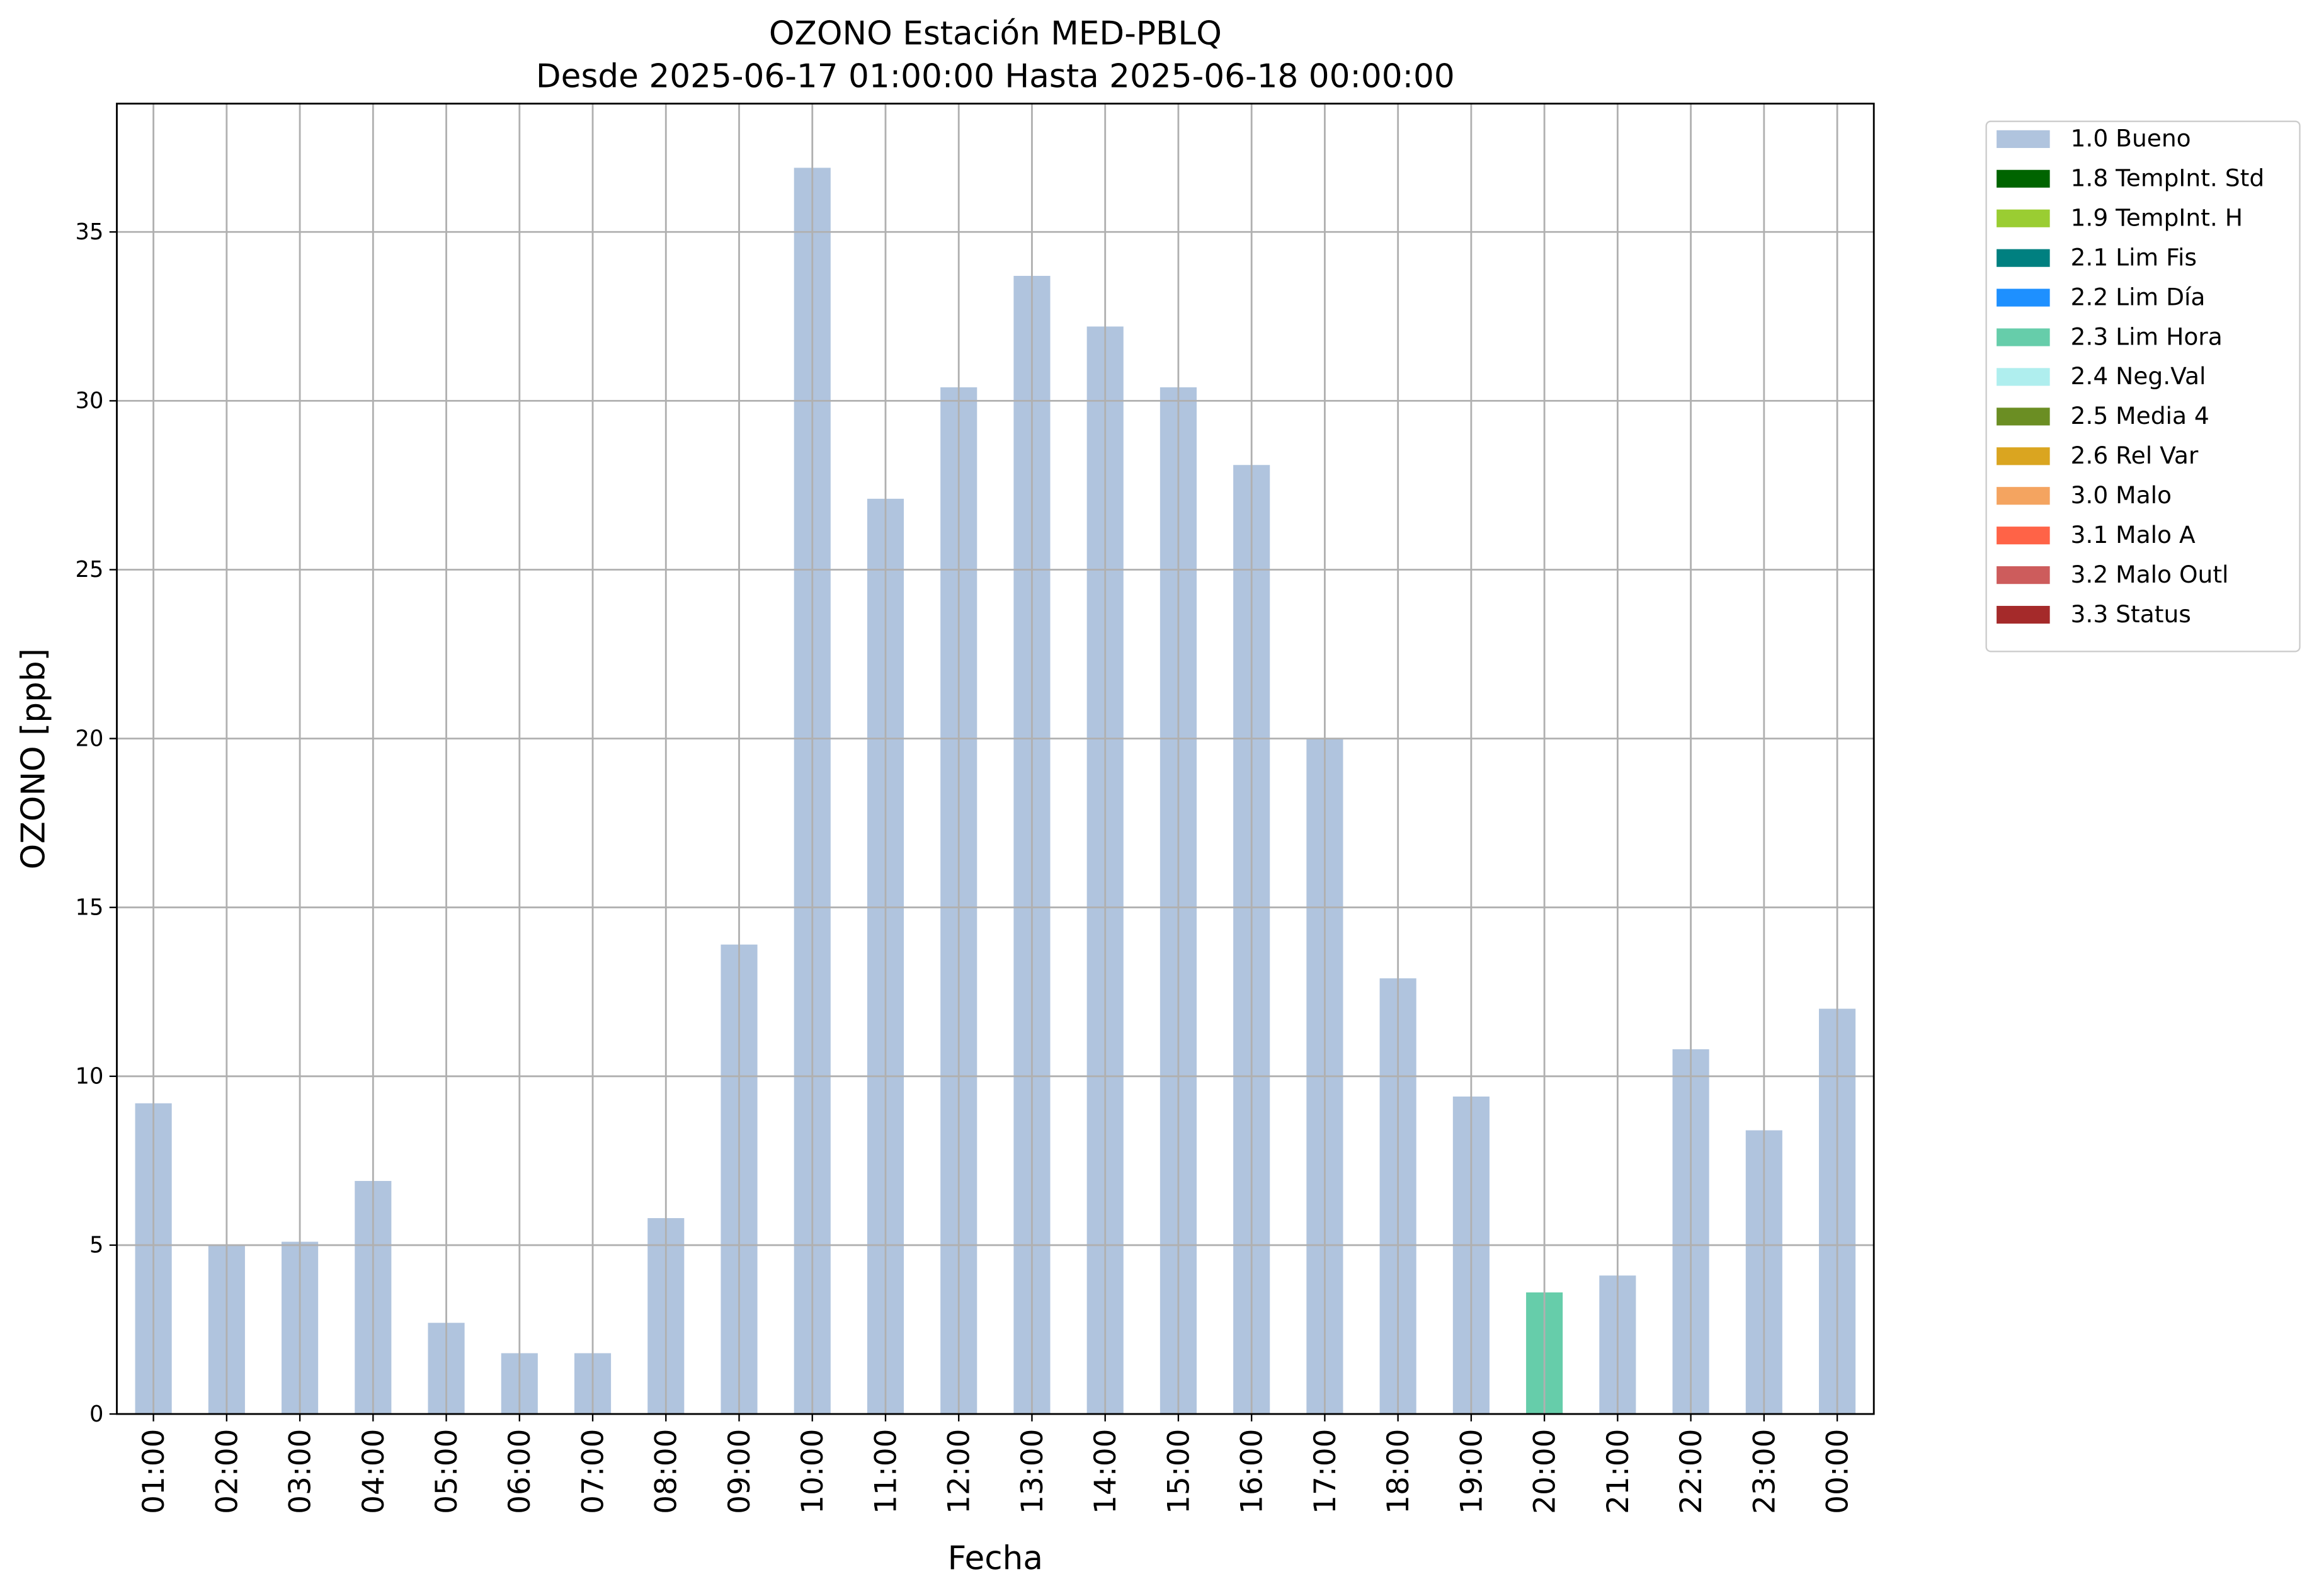 The image size is (2319, 1596). I want to click on y-tick-label: 10, so click(90, 1077).